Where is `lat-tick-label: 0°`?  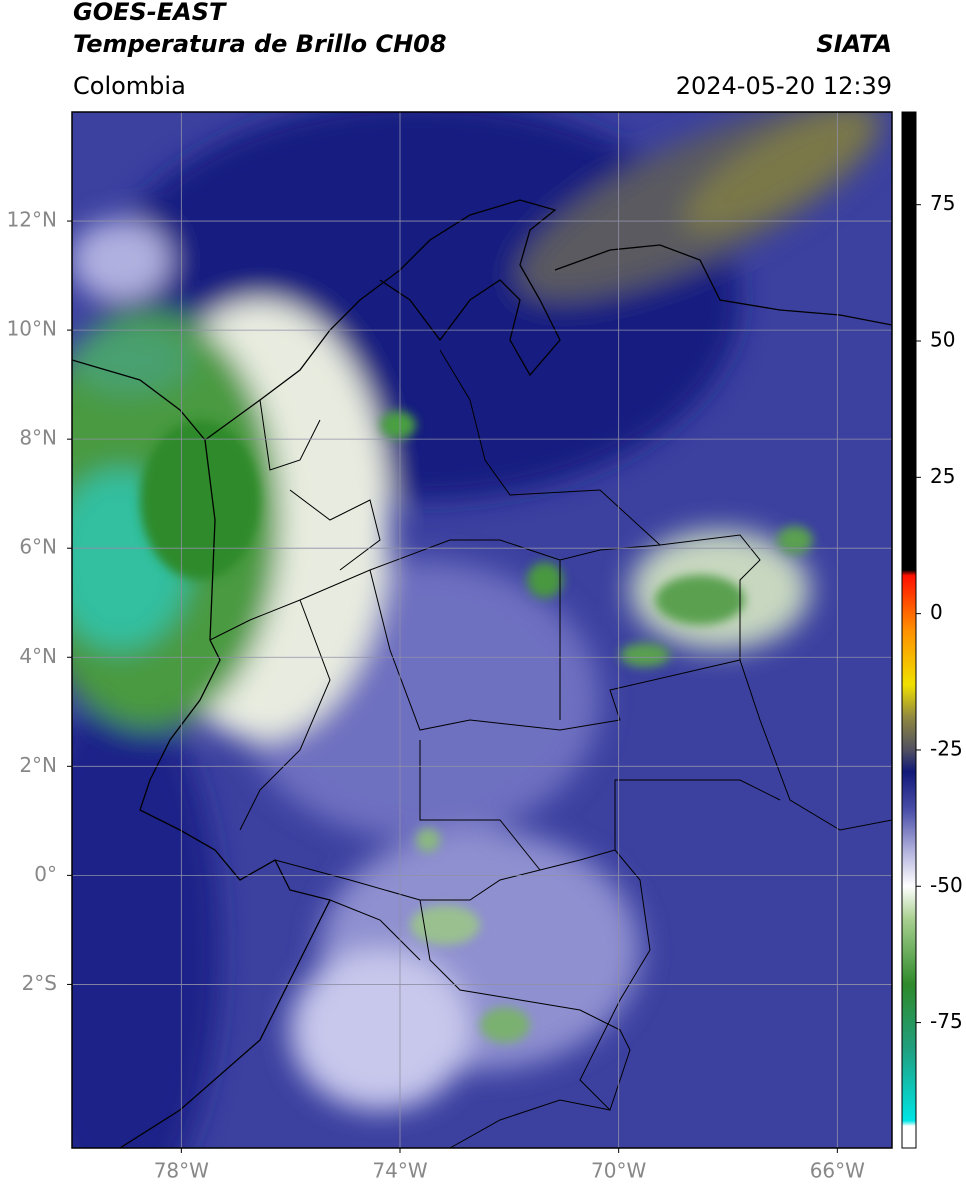
lat-tick-label: 0° is located at coordinates (45, 874).